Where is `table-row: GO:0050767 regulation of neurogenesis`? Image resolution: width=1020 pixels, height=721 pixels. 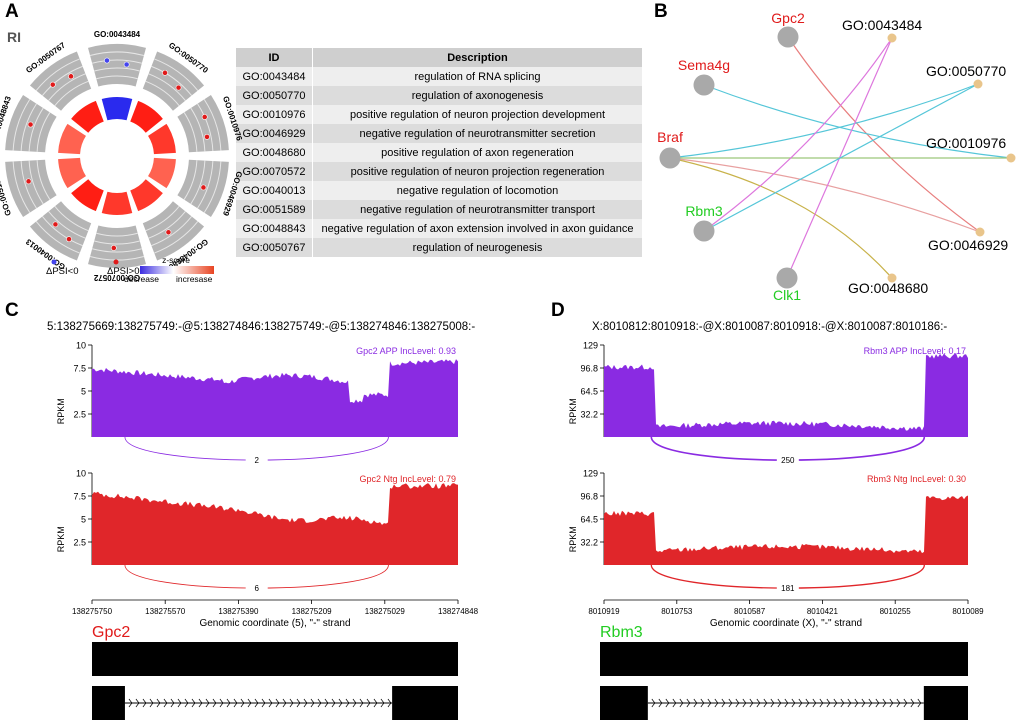
table-row: GO:0050767 regulation of neurogenesis is located at coordinates (439, 247).